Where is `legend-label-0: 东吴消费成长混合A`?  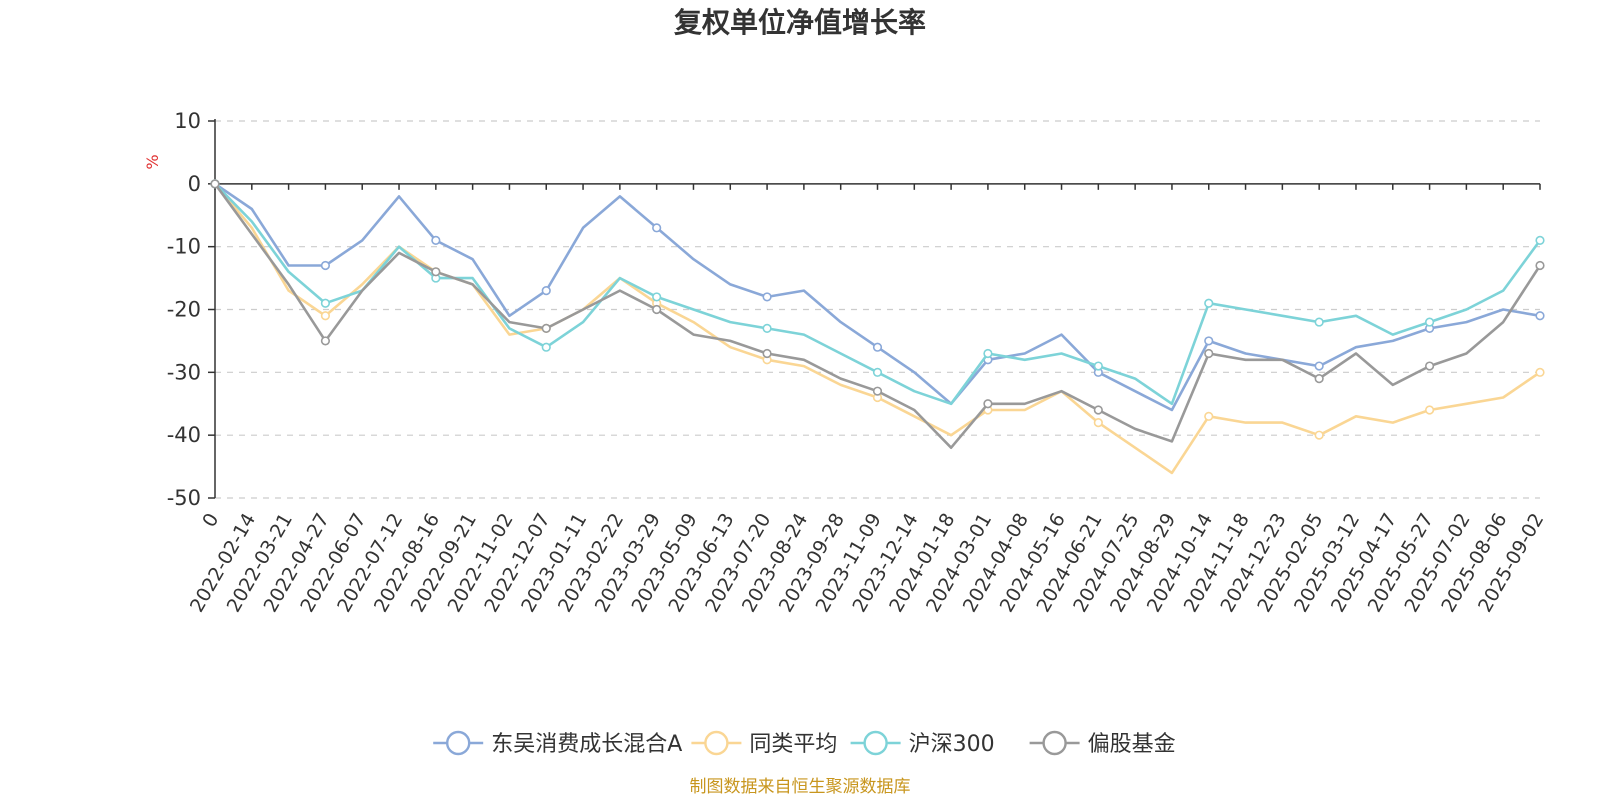
legend-label-0: 东吴消费成长混合A is located at coordinates (586, 744).